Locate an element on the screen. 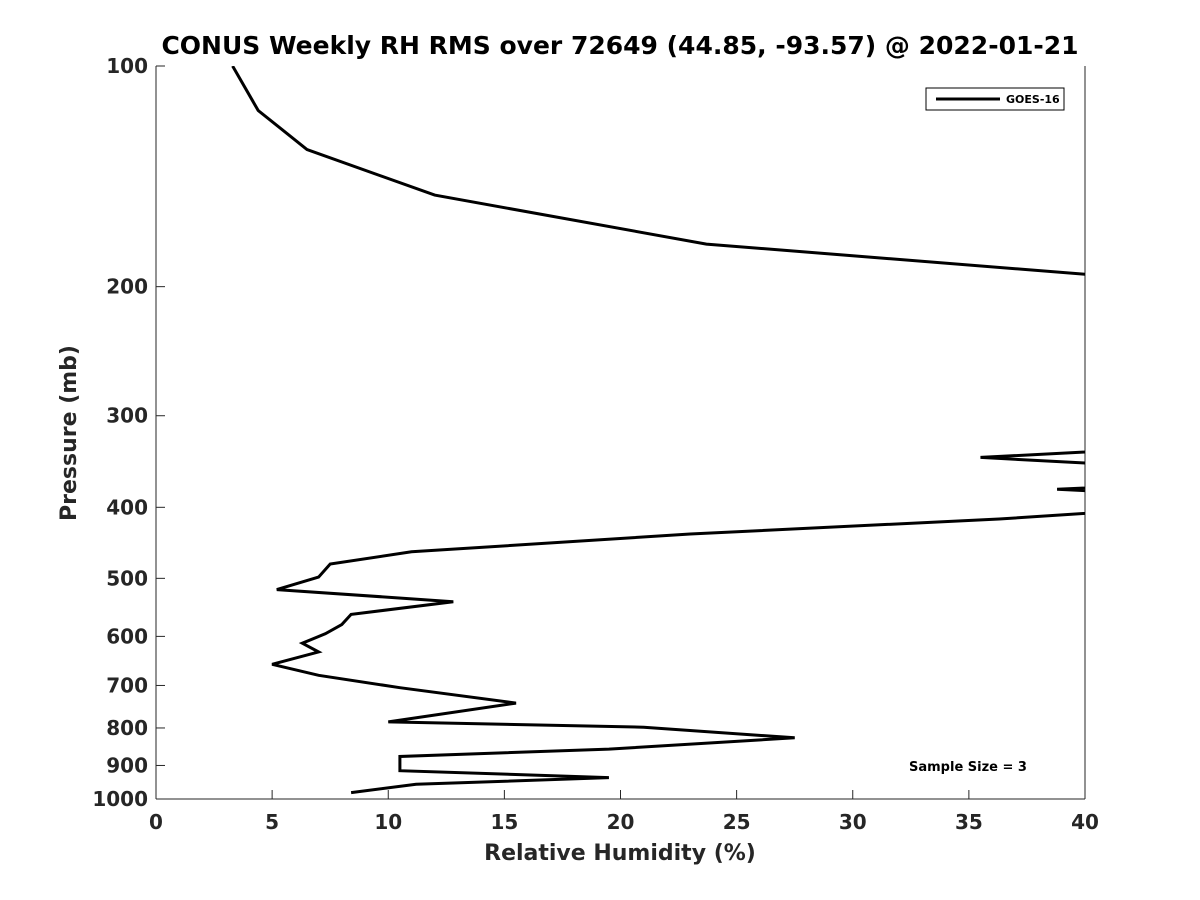 The width and height of the screenshot is (1200, 900). x-tick-label: 10 is located at coordinates (388, 822).